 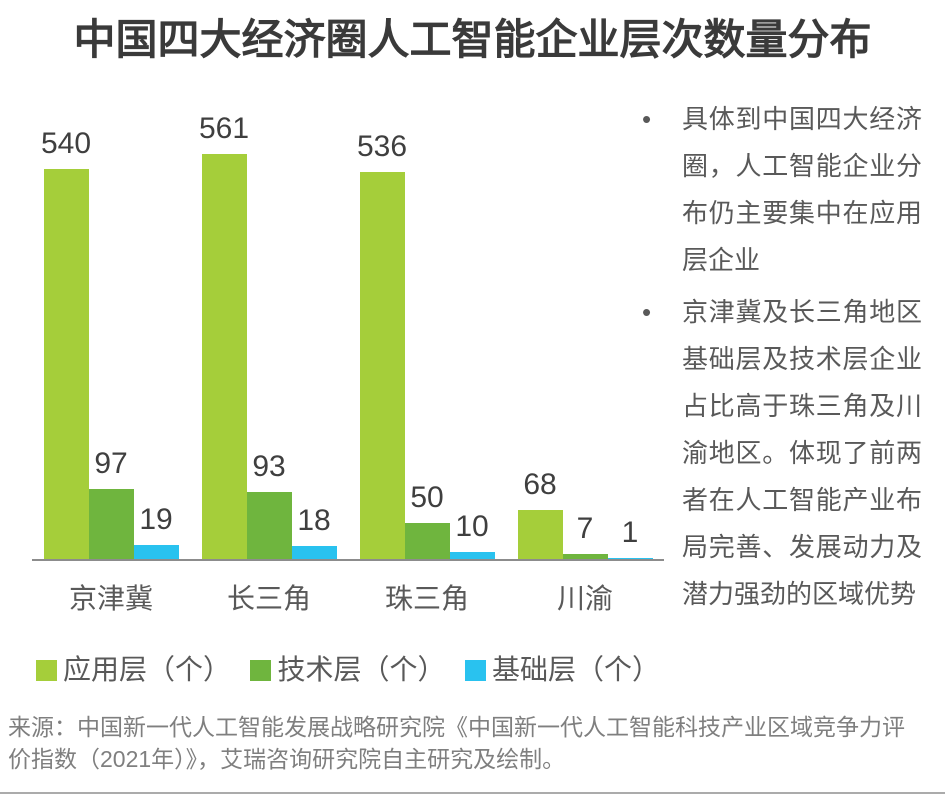 What do you see at coordinates (314, 520) in the screenshot?
I see `value-label: 18` at bounding box center [314, 520].